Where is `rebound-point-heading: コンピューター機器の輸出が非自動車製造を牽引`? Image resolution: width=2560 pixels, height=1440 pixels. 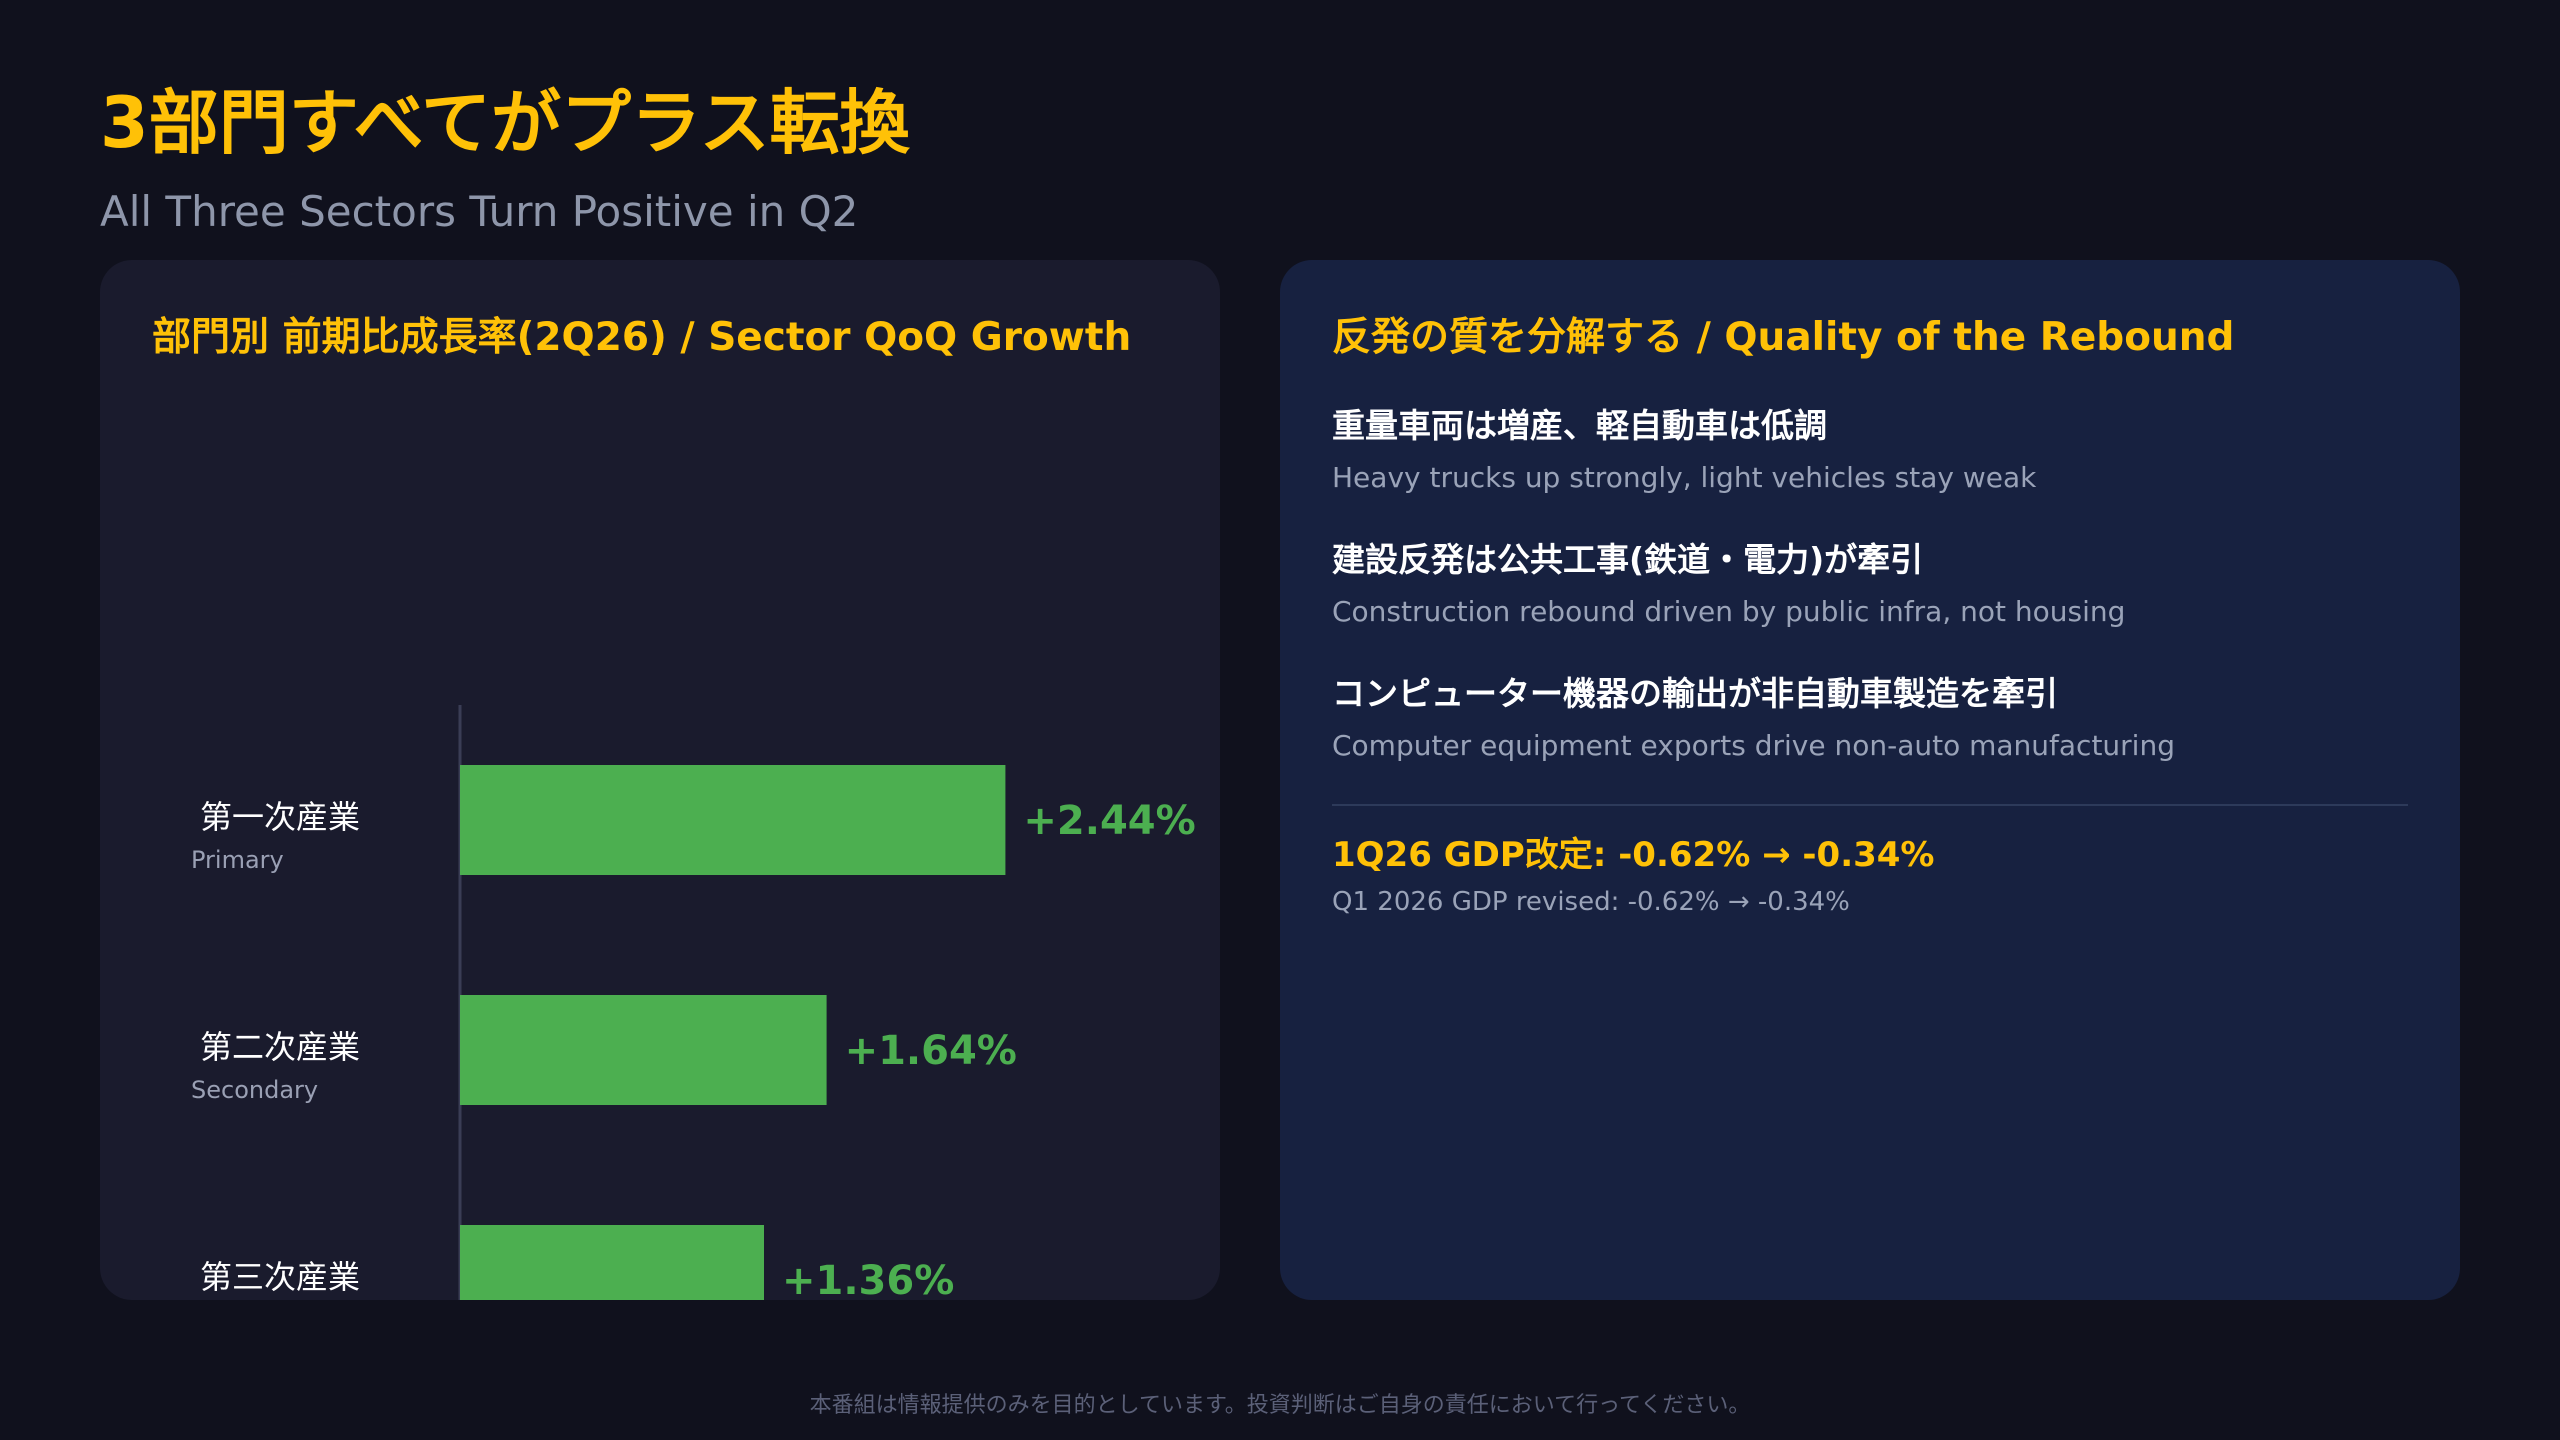
rebound-point-heading: コンピューター機器の輸出が非自動車製造を牽引 is located at coordinates (1695, 693).